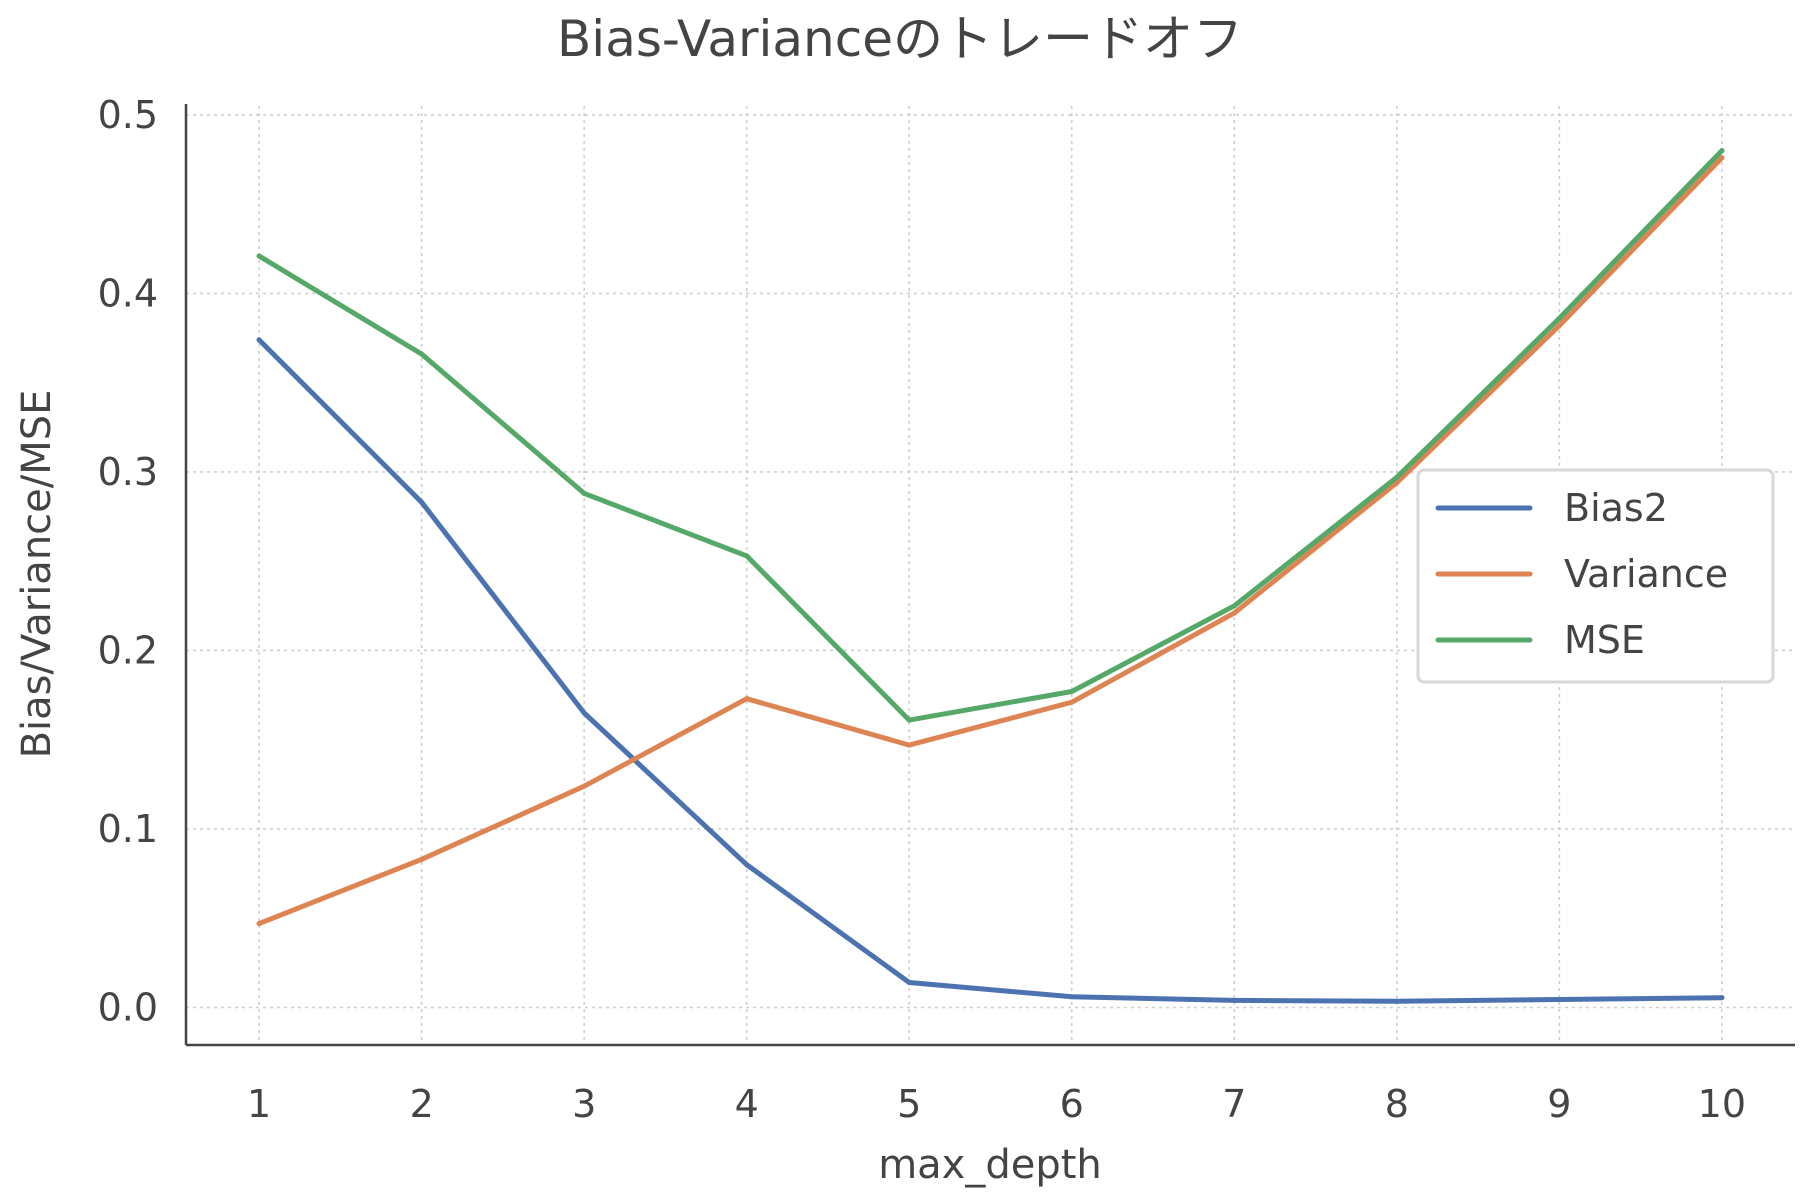  I want to click on legend: Bias2 Variance MSE, so click(1595, 576).